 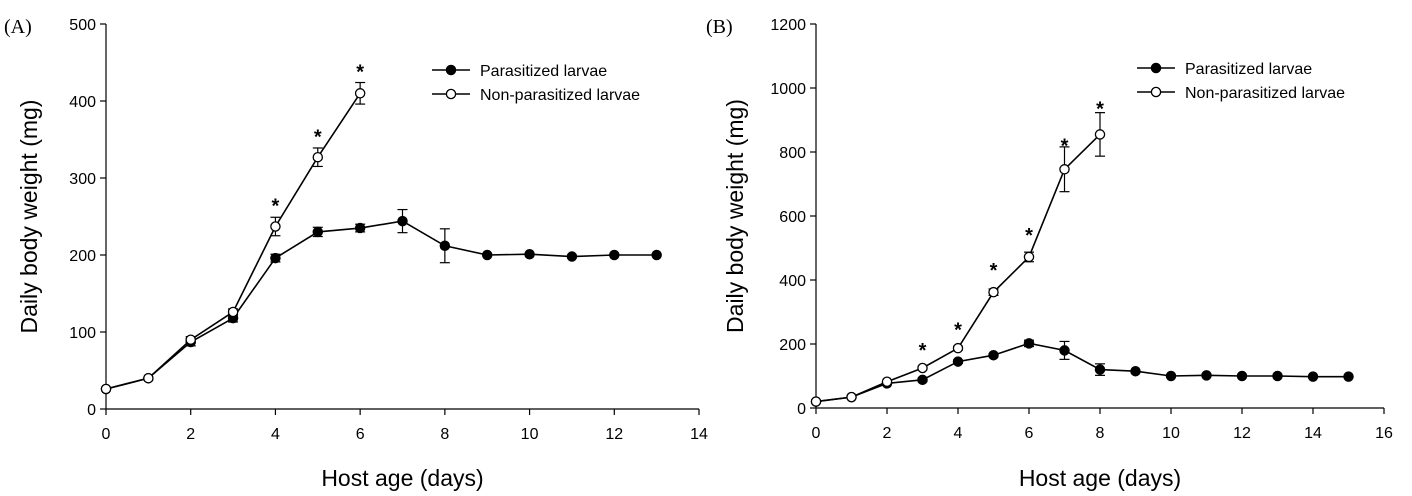 What do you see at coordinates (792, 217) in the screenshot?
I see `y-tick-label: 600` at bounding box center [792, 217].